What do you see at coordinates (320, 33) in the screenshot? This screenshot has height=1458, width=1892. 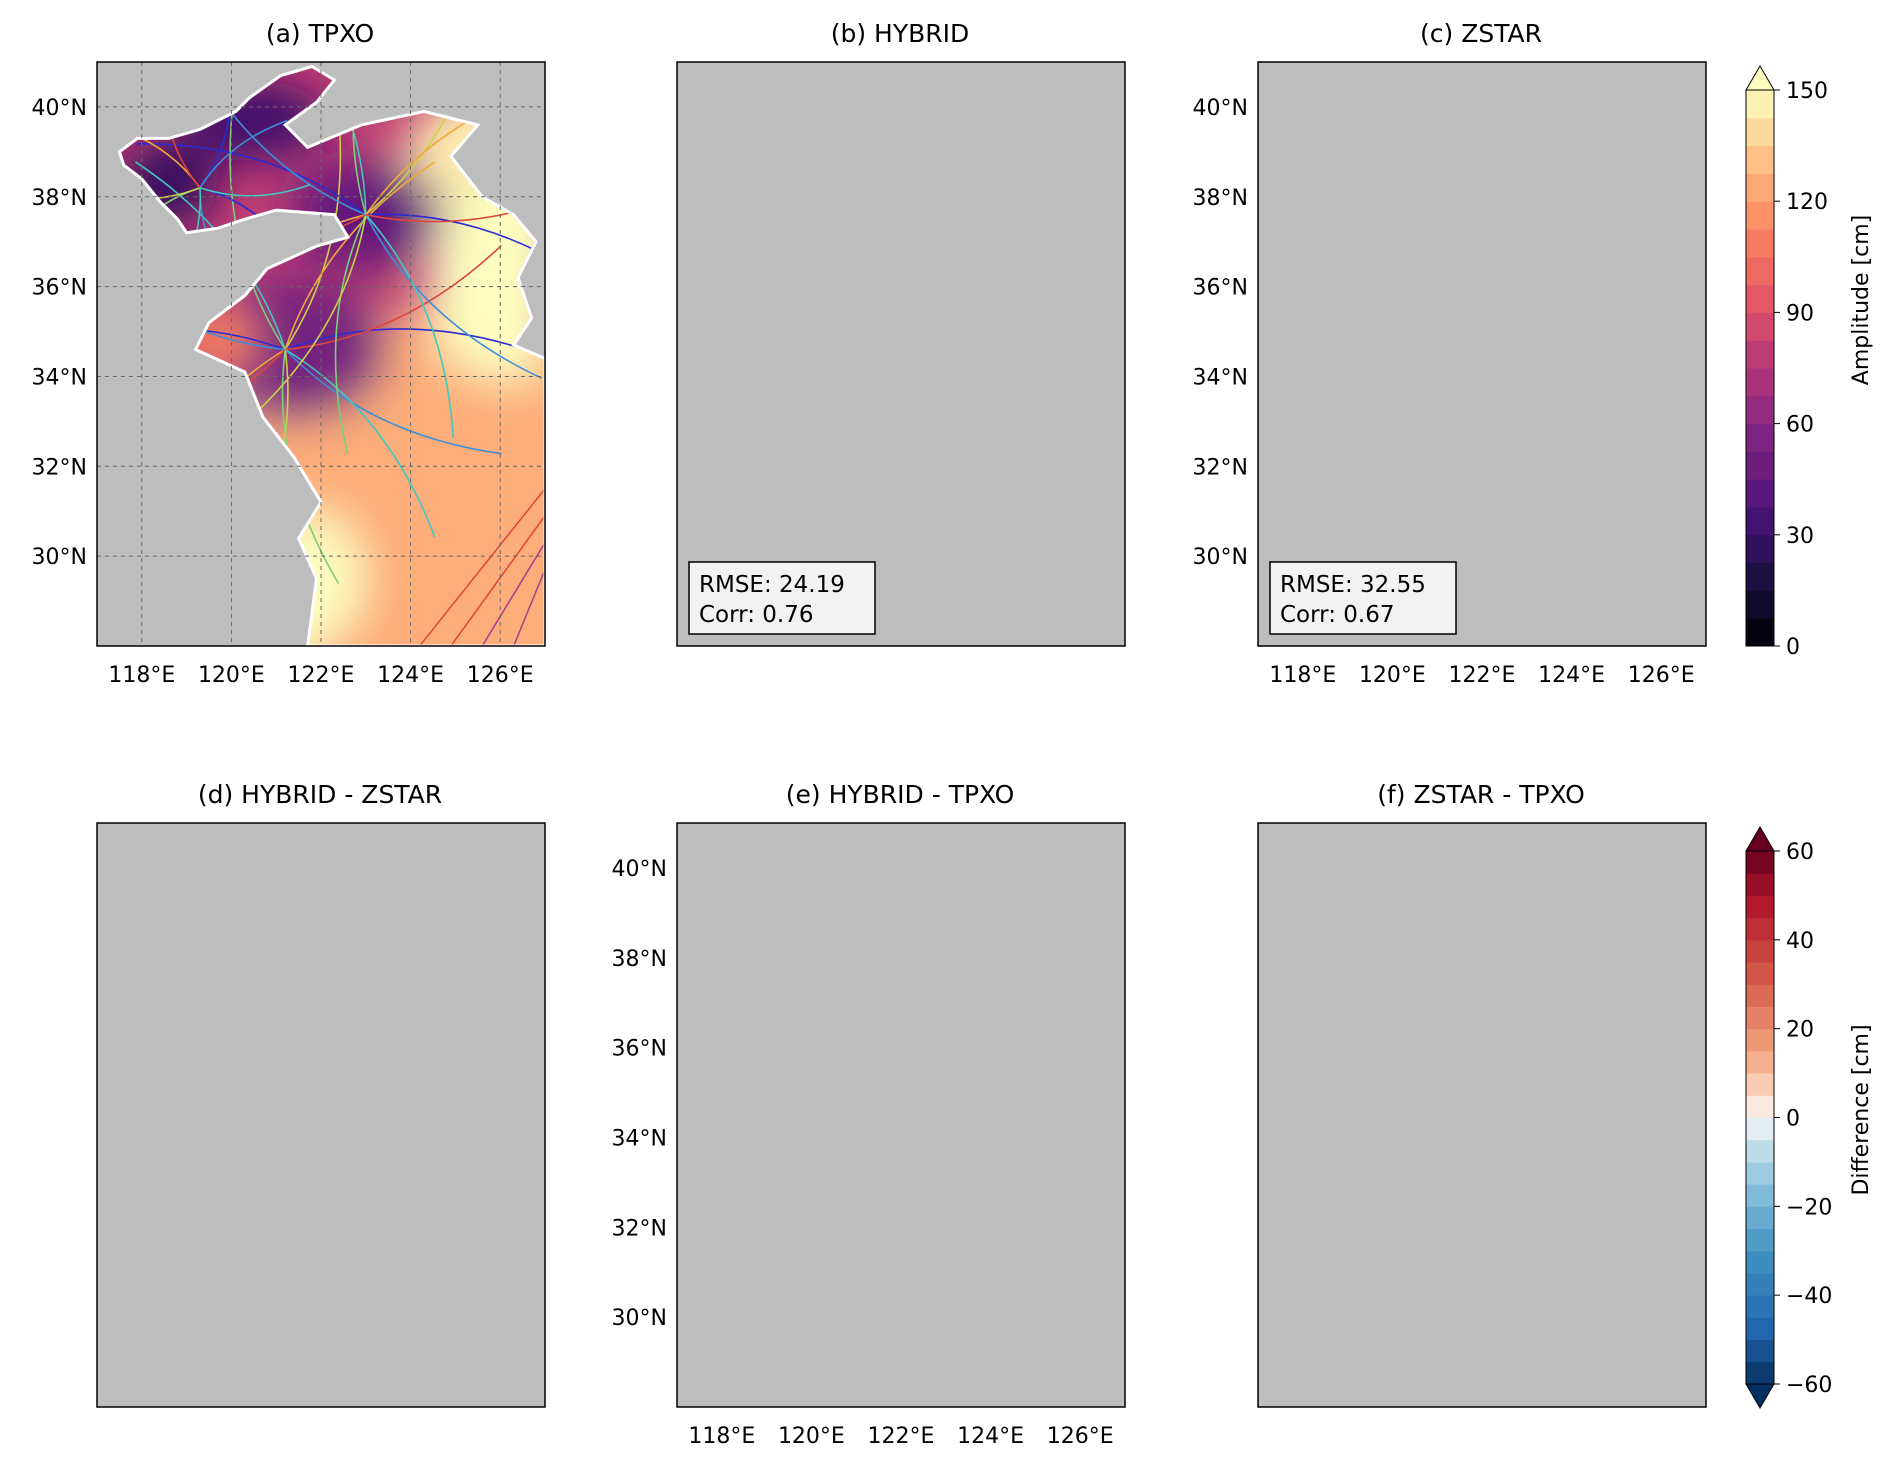 I see `panel-title: (a) TPXO` at bounding box center [320, 33].